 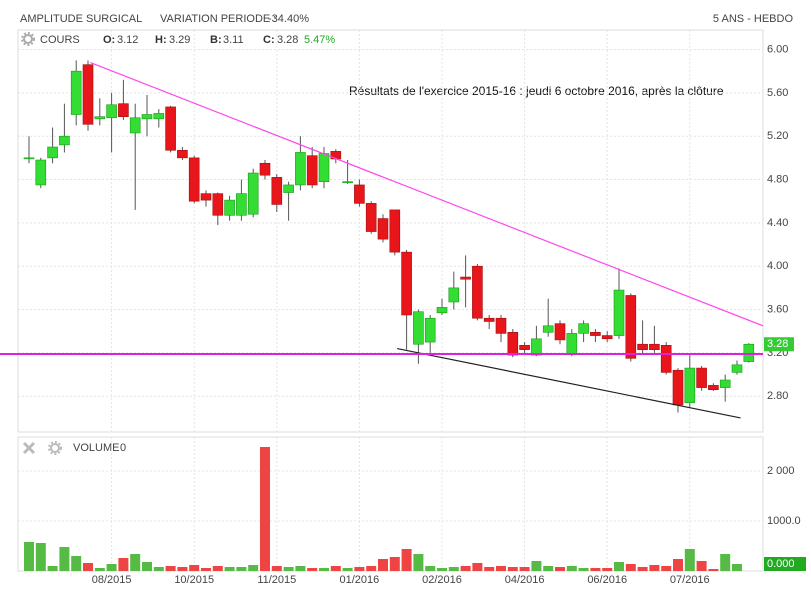 I want to click on x-tick-label: 08/2015, so click(x=112, y=580).